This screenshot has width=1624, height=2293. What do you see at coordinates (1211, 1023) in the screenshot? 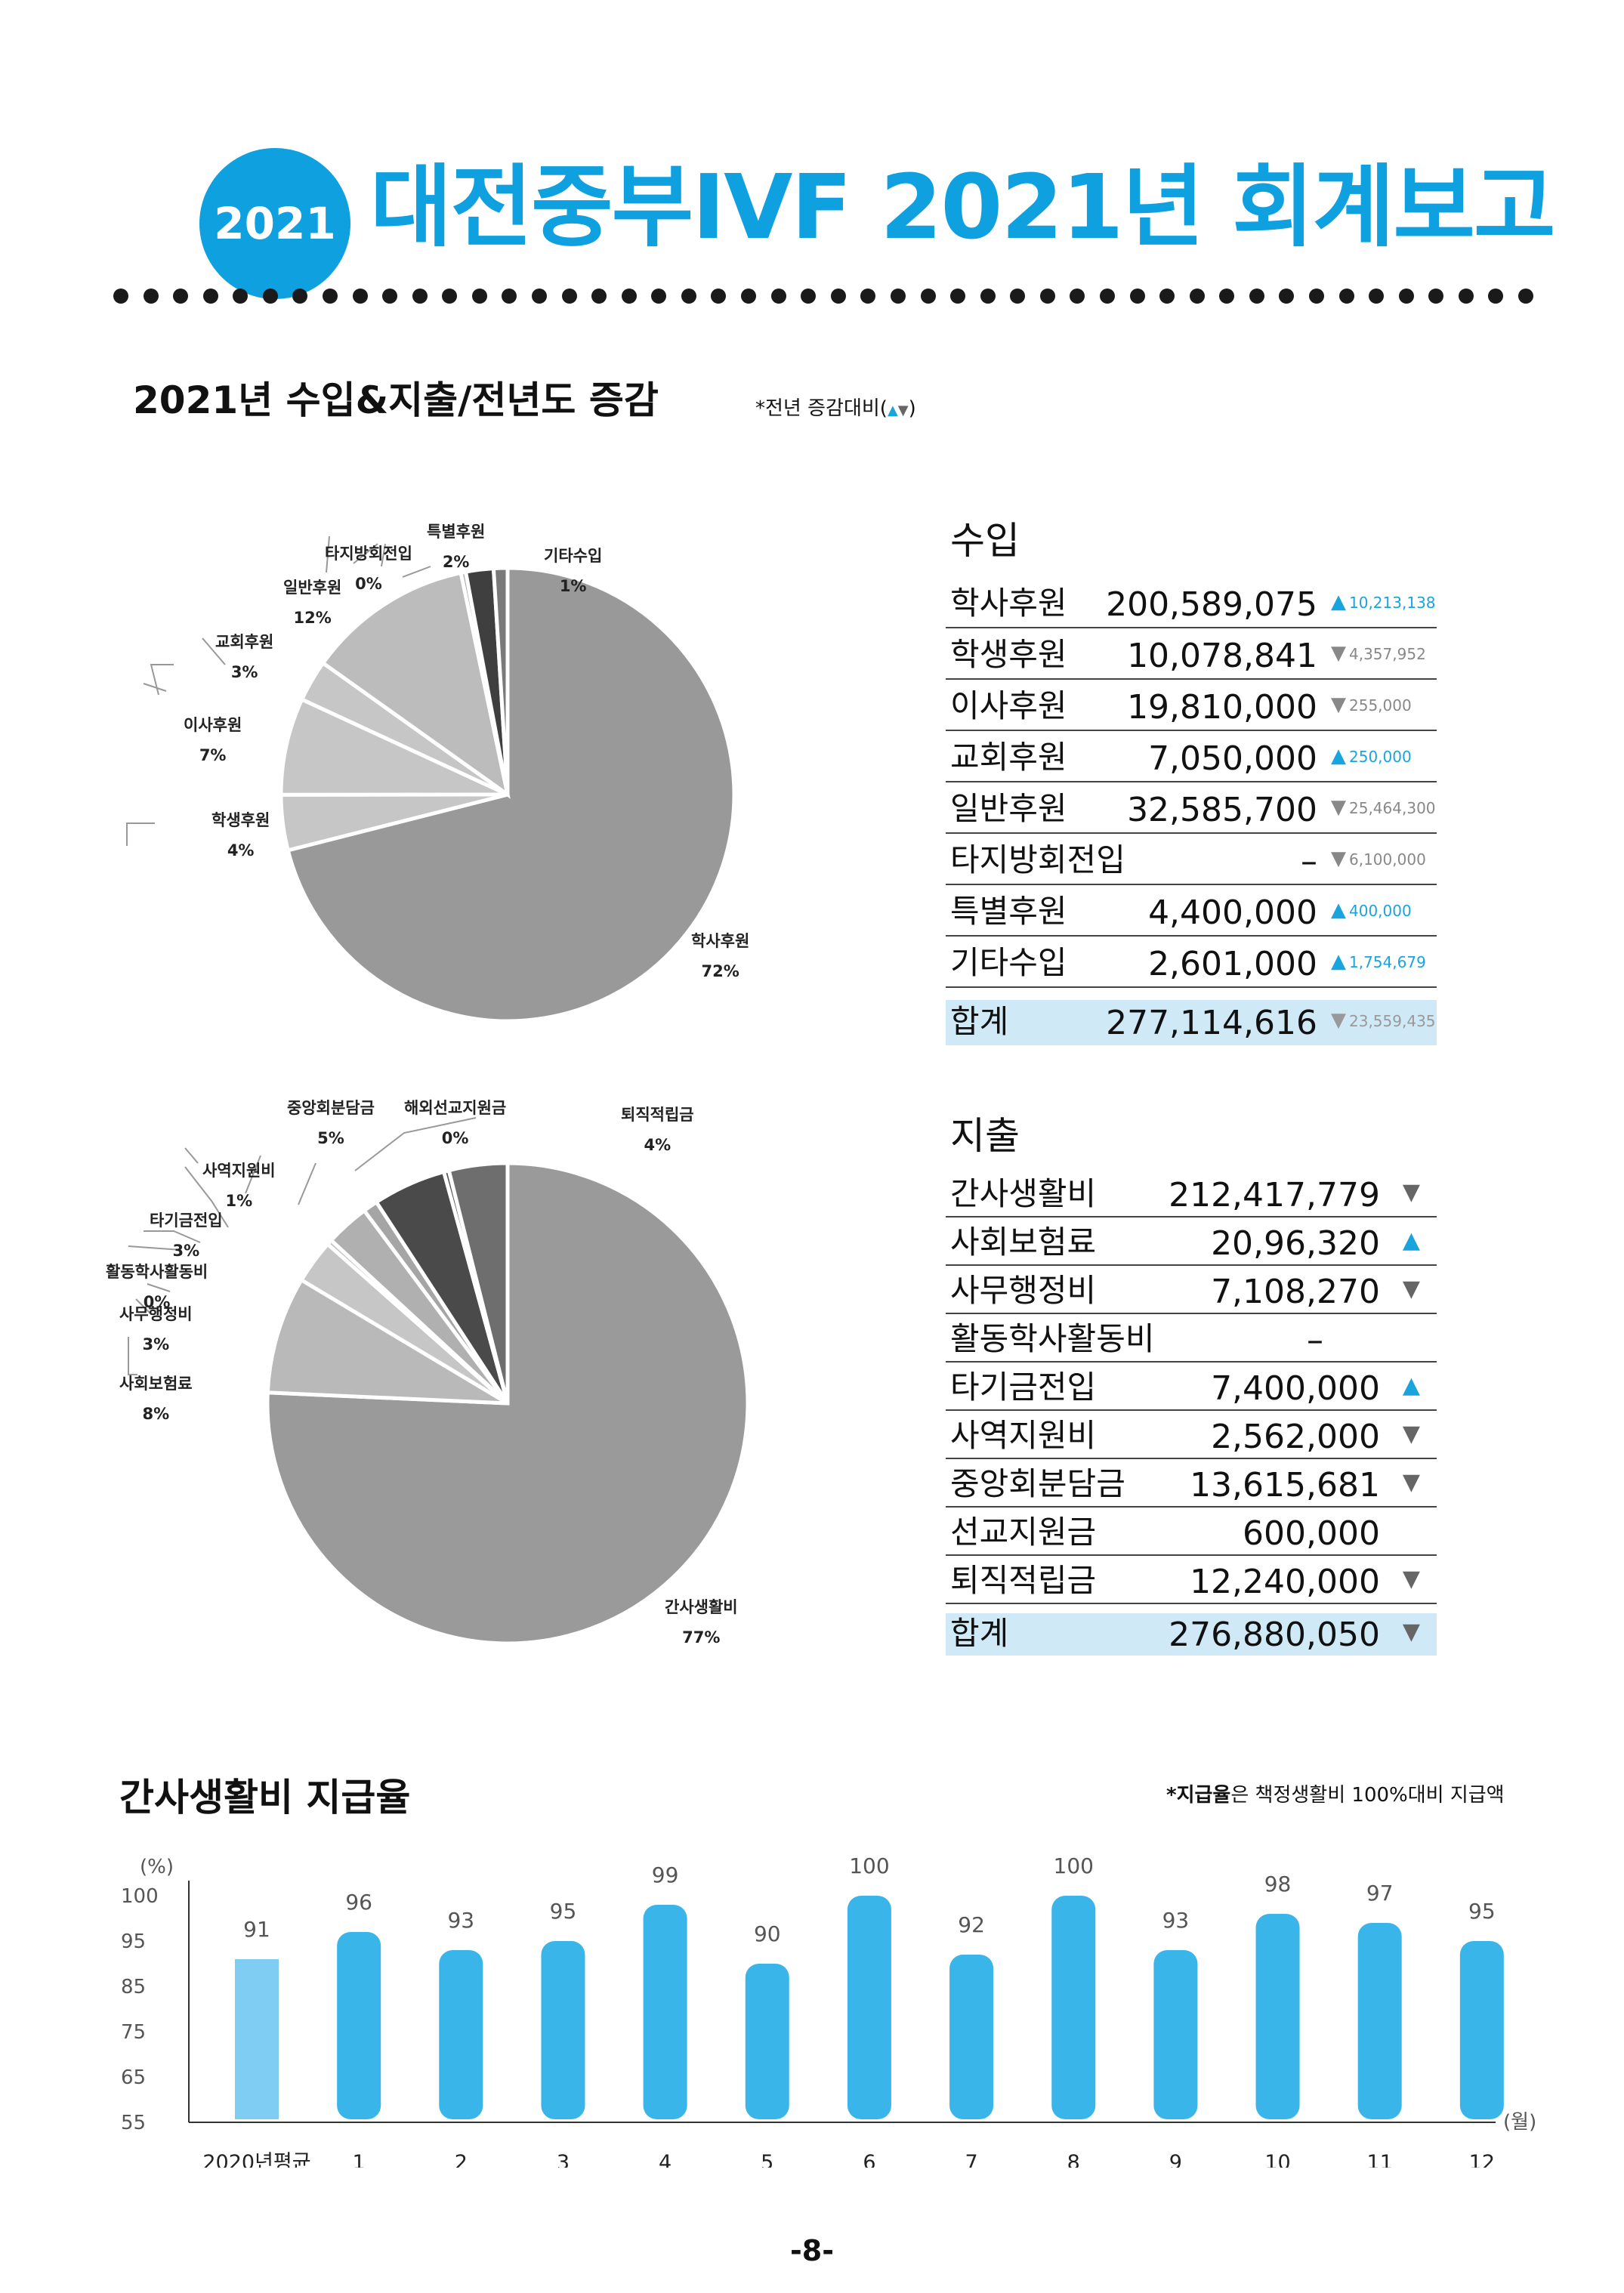
I see `income-total-amount: 277,114,616` at bounding box center [1211, 1023].